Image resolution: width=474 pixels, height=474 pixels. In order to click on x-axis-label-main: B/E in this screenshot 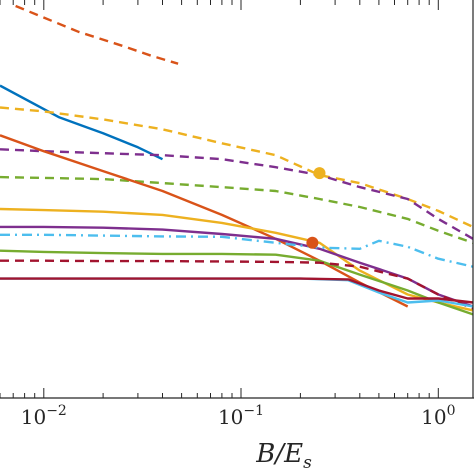, I will do `click(279, 454)`.